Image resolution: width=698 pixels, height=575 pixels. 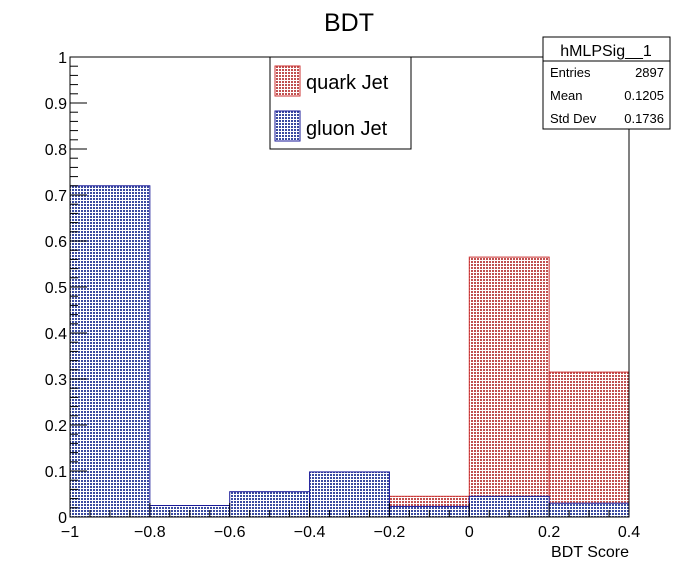 I want to click on y-tick-label: 0.6, so click(x=56, y=242).